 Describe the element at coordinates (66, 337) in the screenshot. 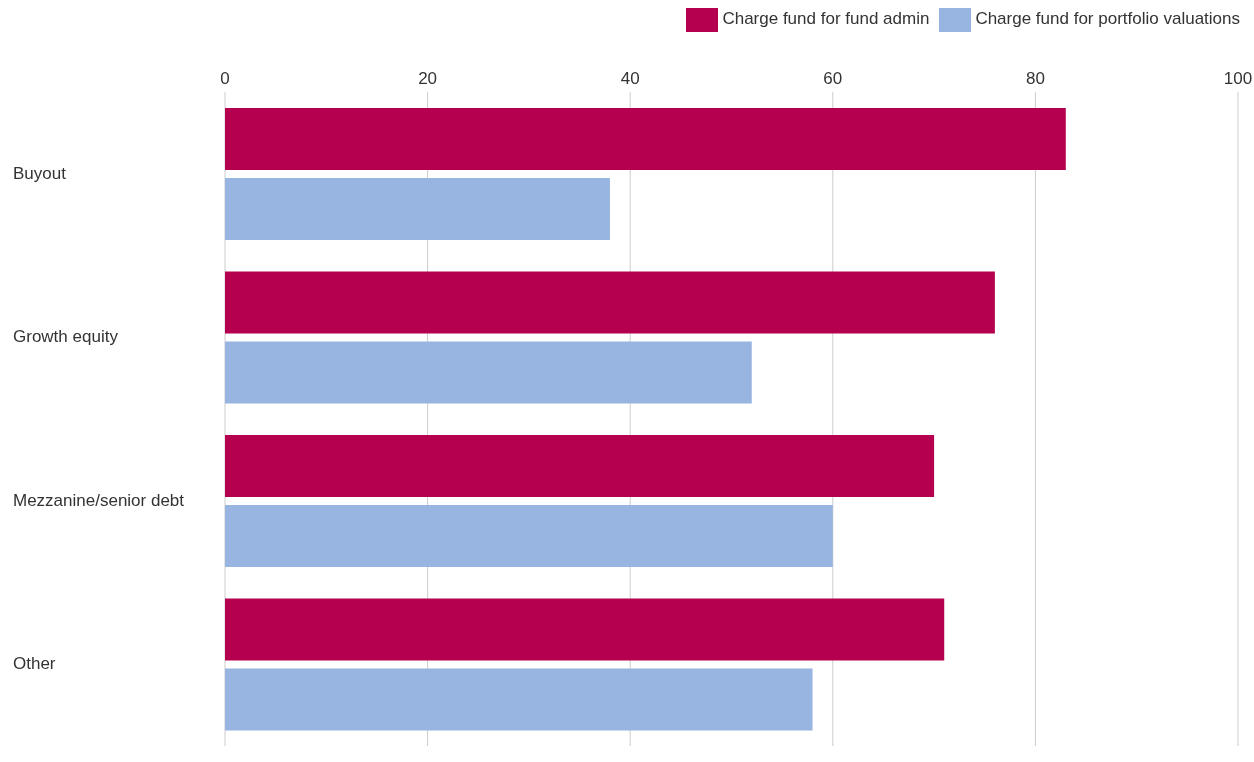

I see `y-tick-label: Growth equity` at that location.